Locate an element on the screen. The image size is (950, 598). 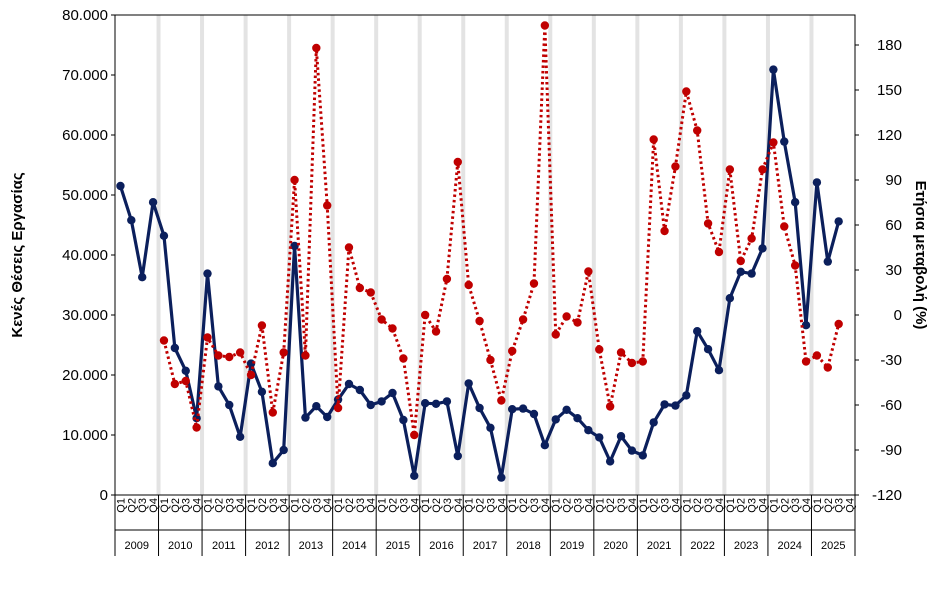
year-label-2023: 2023 is located at coordinates (746, 546).